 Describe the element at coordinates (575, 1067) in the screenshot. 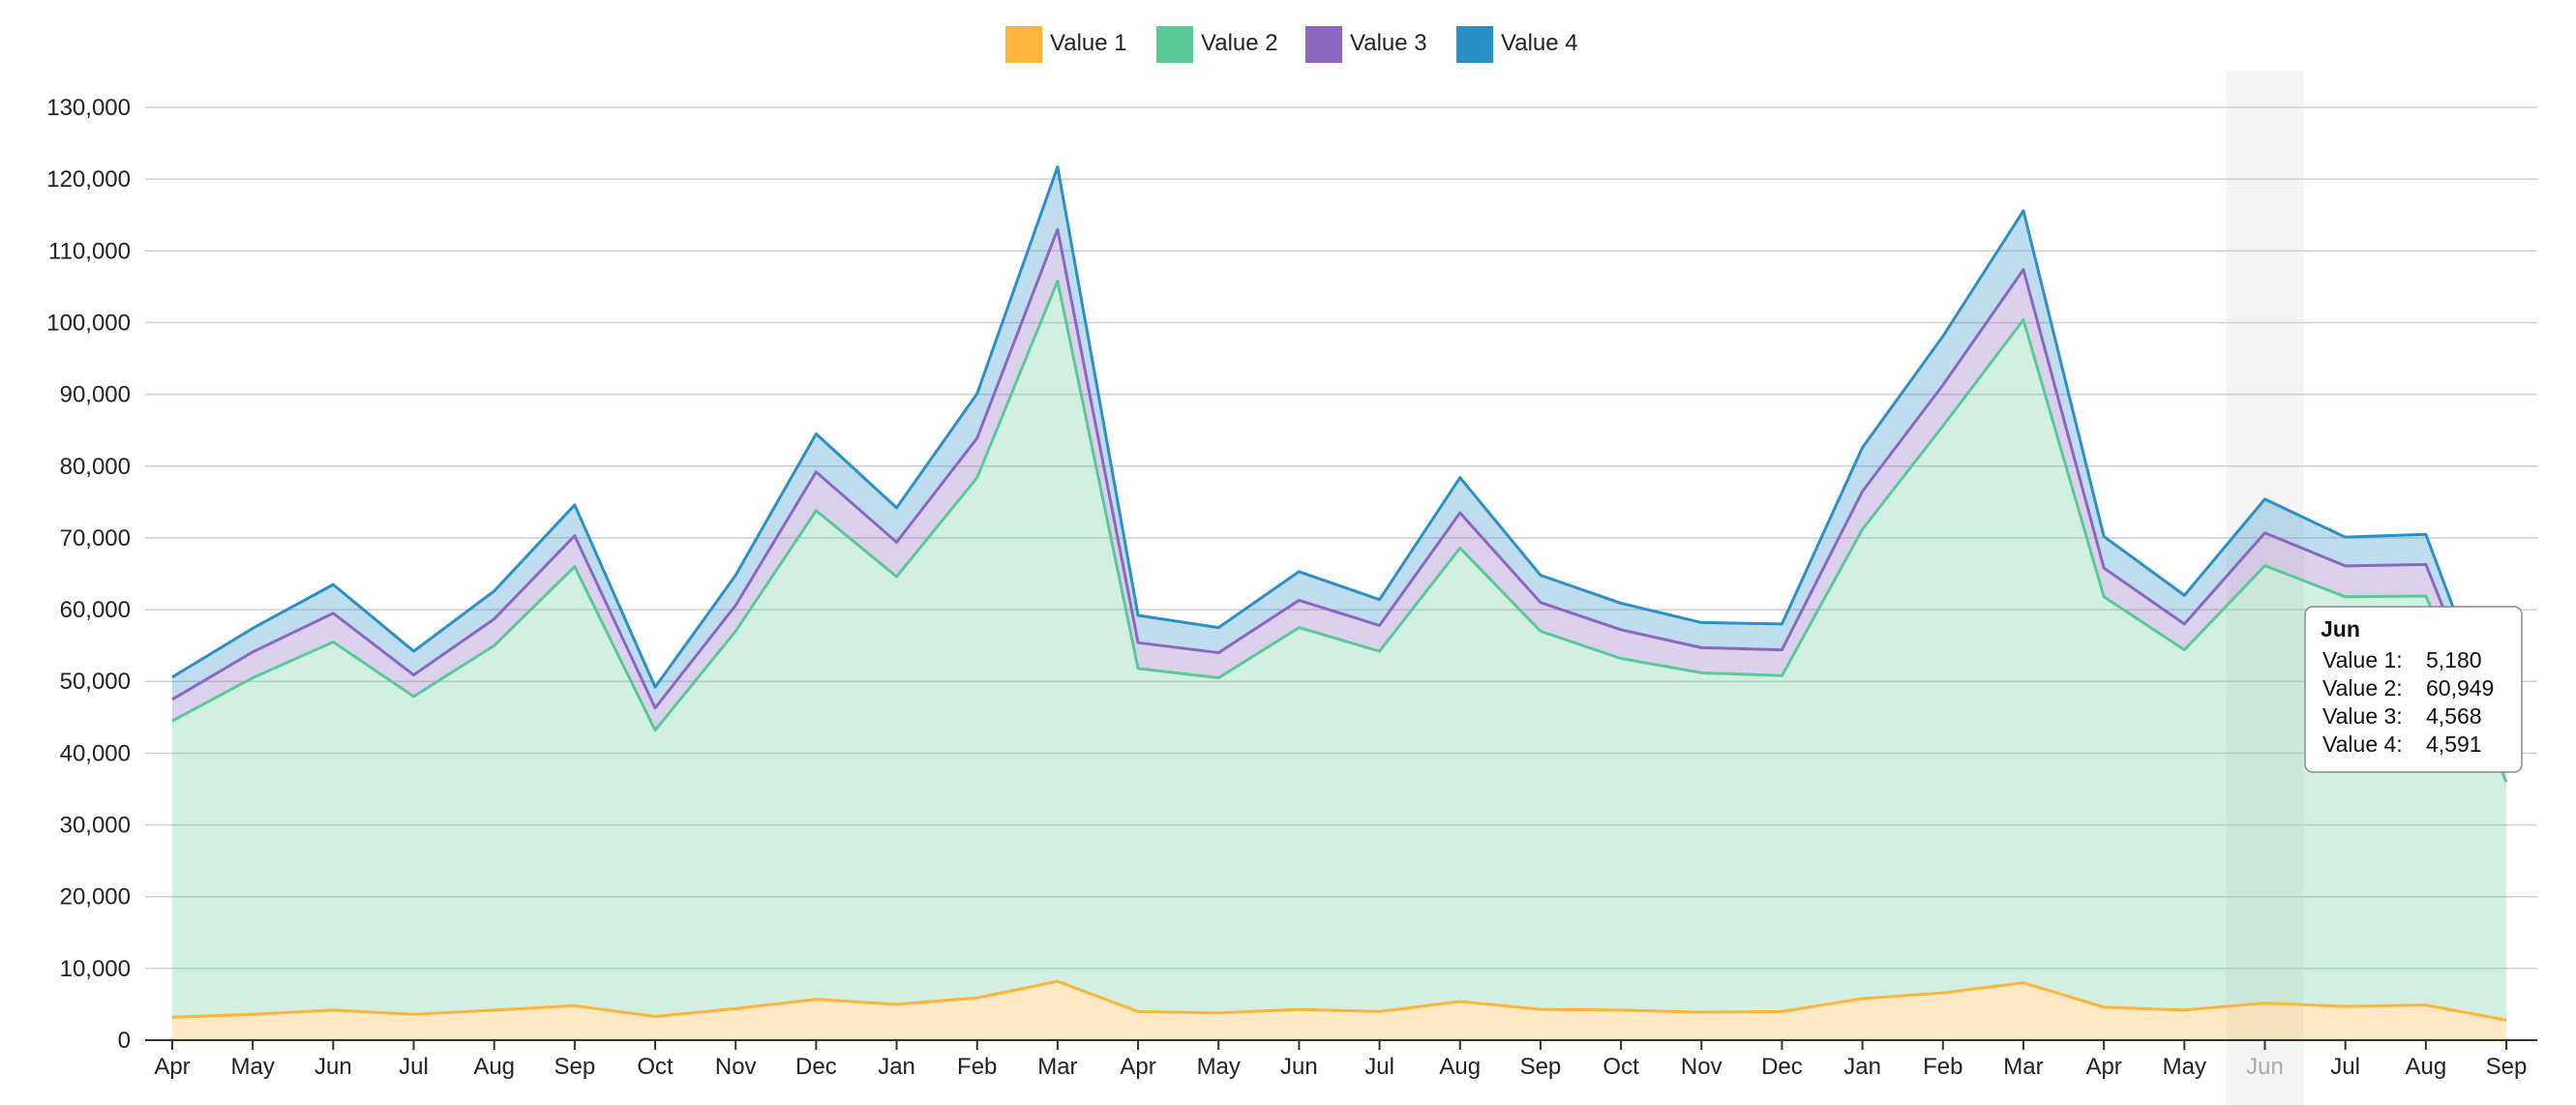

I see `x-tick-label-5: Sep` at that location.